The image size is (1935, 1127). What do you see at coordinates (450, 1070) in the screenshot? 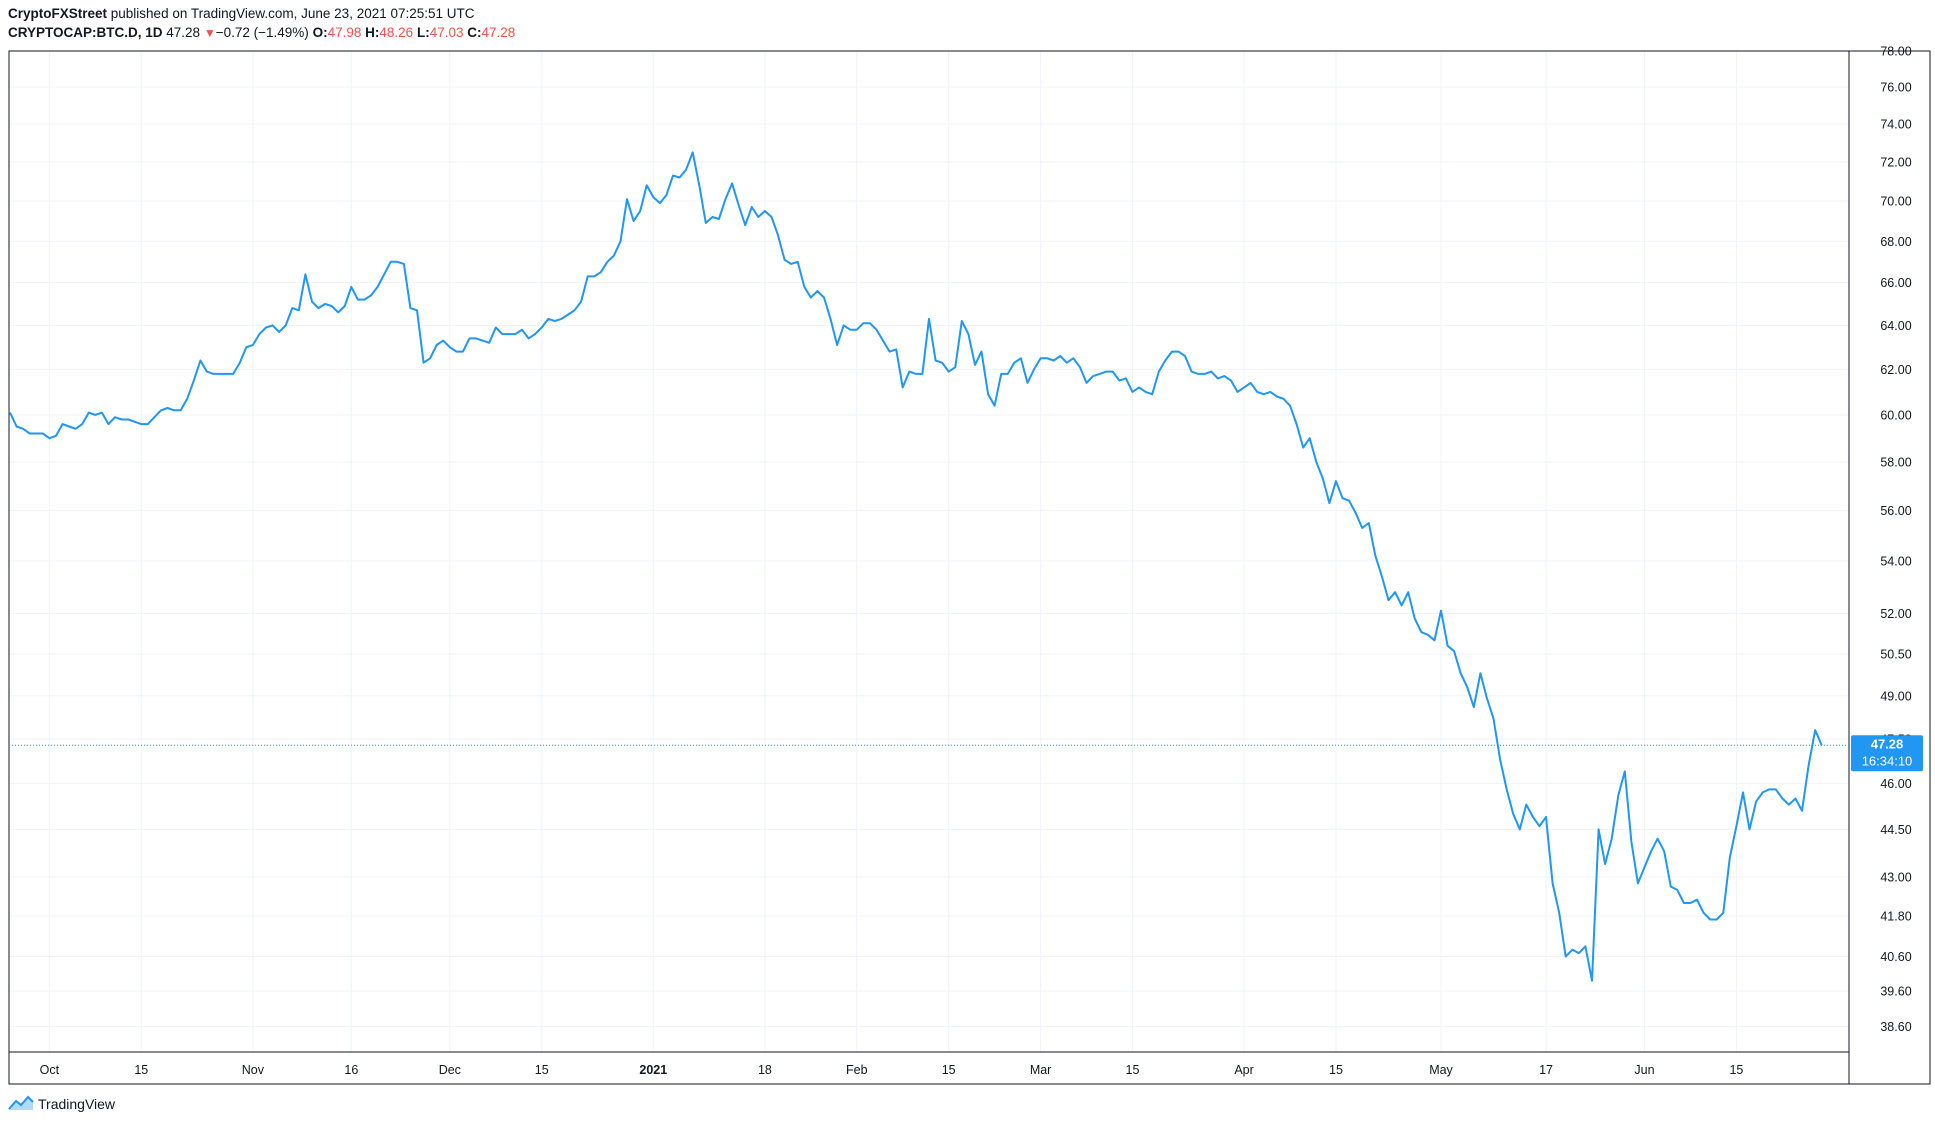
I see `x-tick-label: Dec` at bounding box center [450, 1070].